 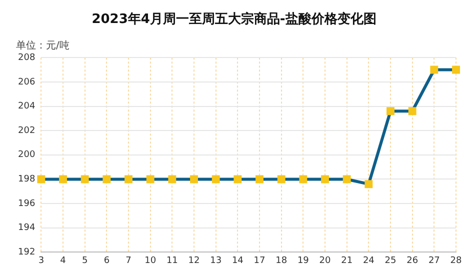 What do you see at coordinates (303, 261) in the screenshot?
I see `x-tick-label: 19` at bounding box center [303, 261].